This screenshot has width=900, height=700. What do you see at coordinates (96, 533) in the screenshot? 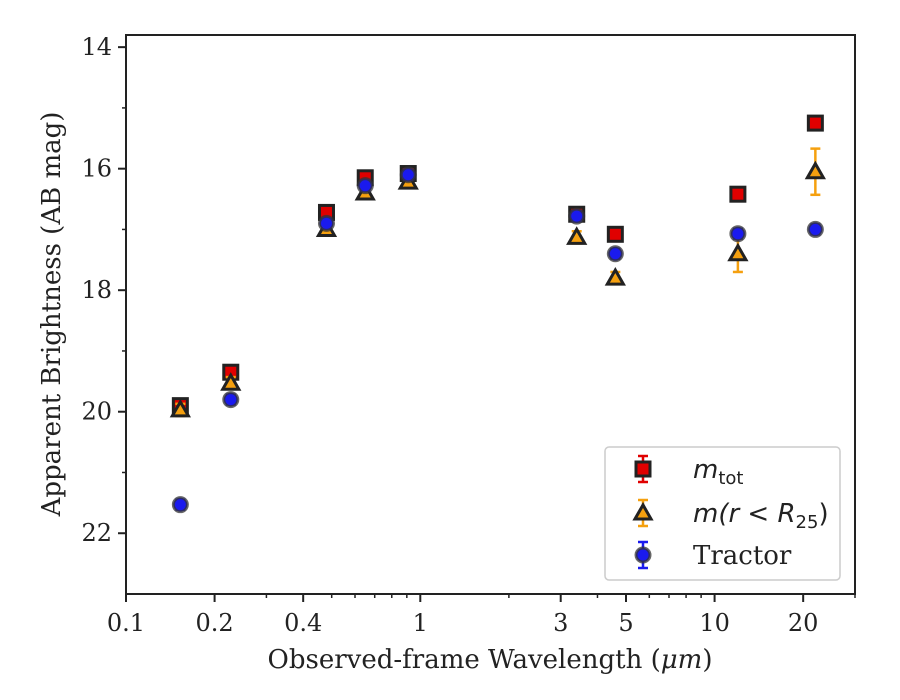
I see `y-tick-label-4: 22` at bounding box center [96, 533].